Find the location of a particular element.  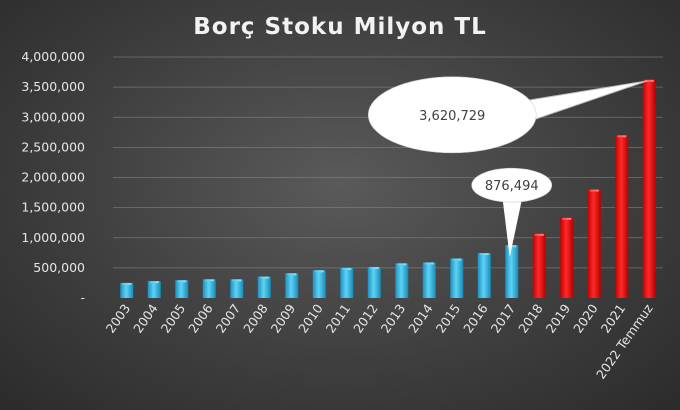

x-tick-label: 2019 is located at coordinates (558, 318).